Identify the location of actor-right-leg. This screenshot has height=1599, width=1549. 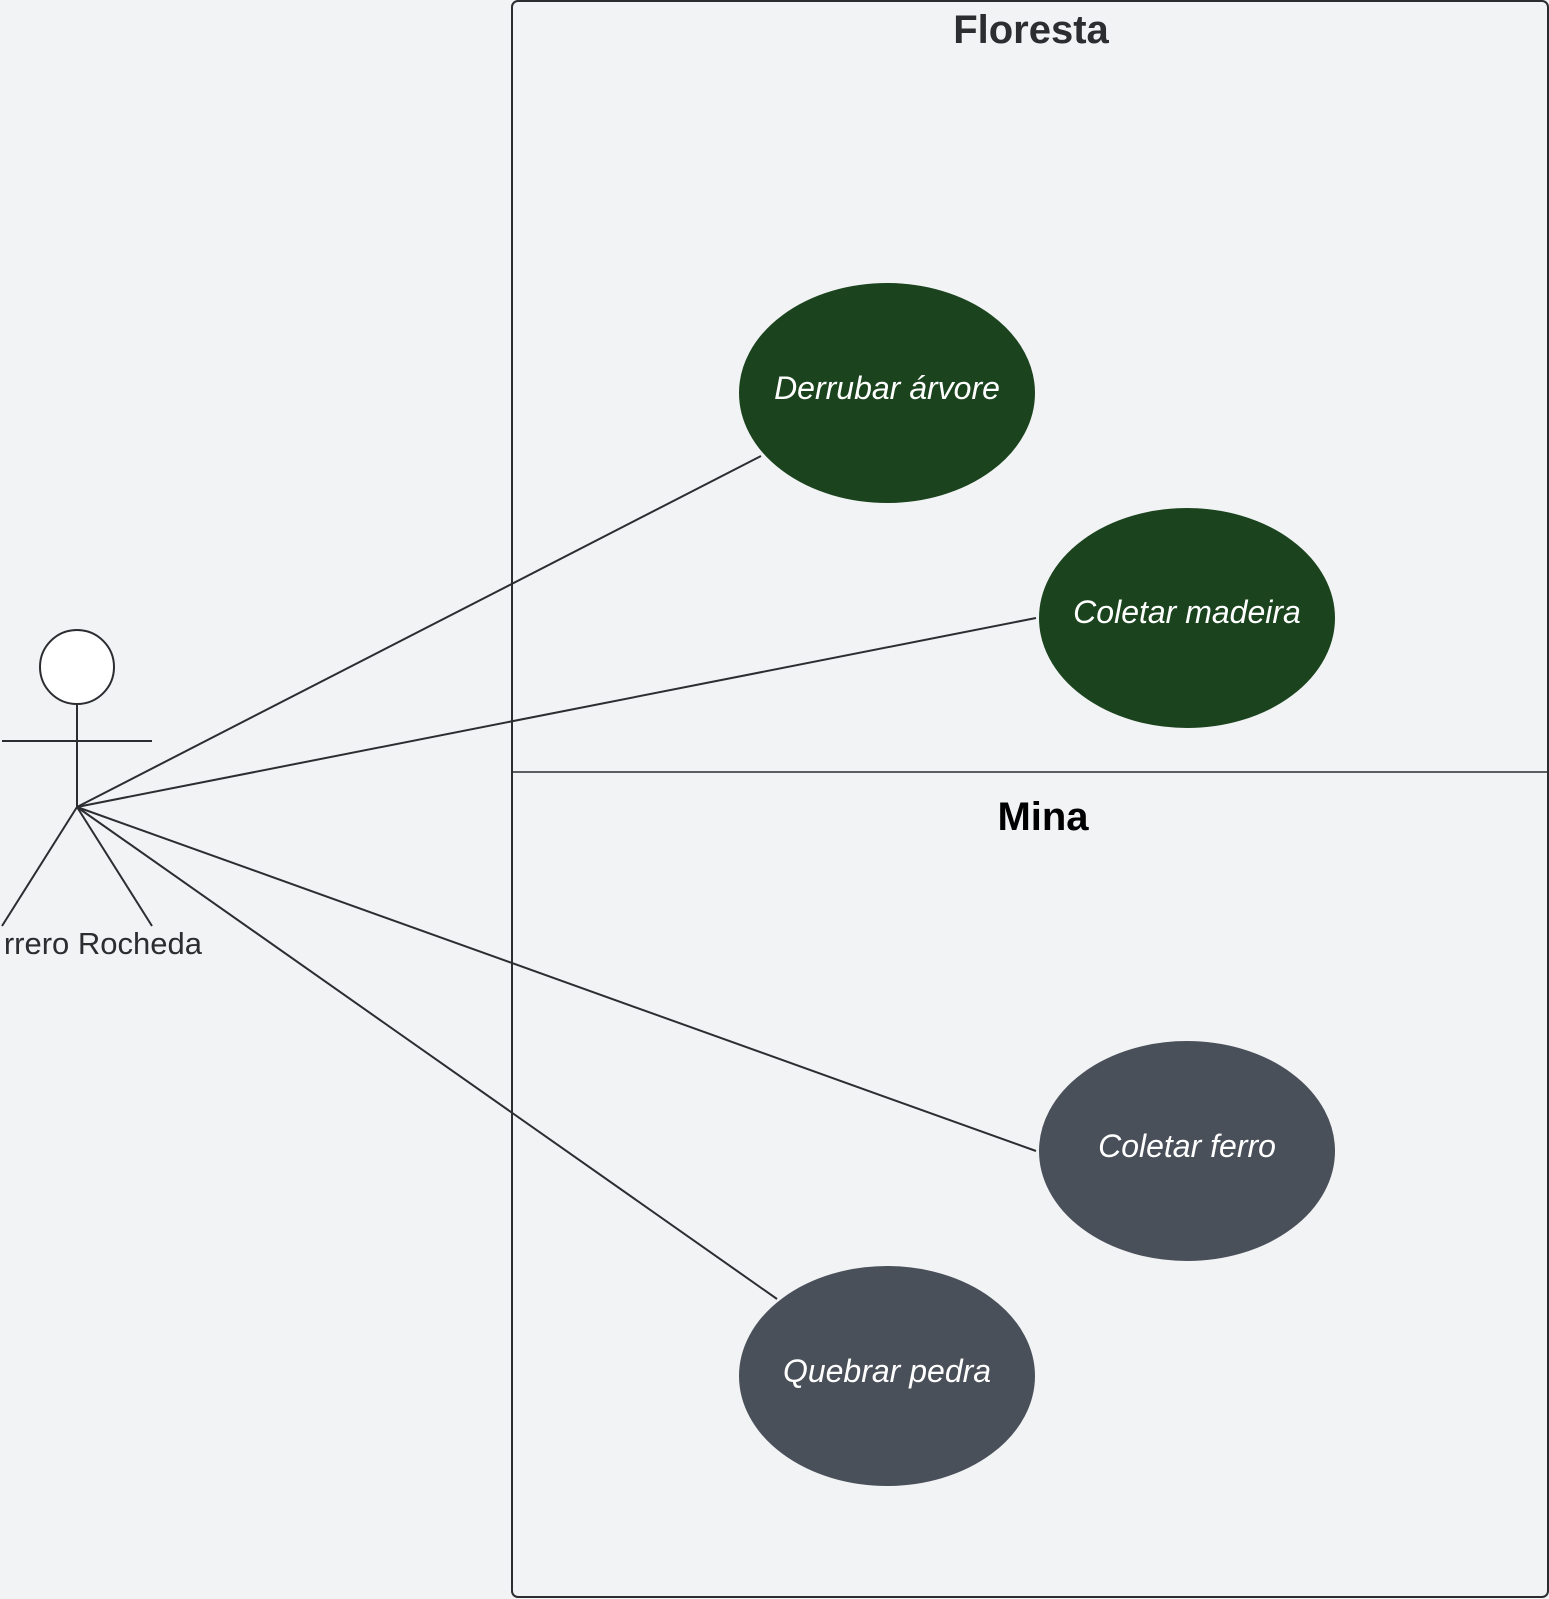
(114, 866).